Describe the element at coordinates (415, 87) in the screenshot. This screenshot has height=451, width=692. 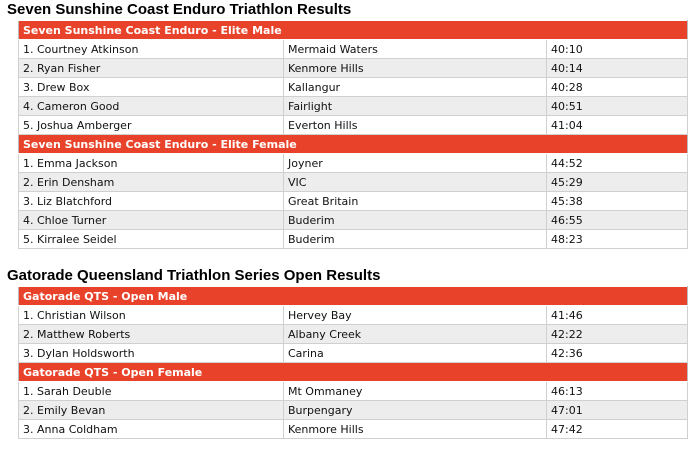
I see `location: Kallangur` at that location.